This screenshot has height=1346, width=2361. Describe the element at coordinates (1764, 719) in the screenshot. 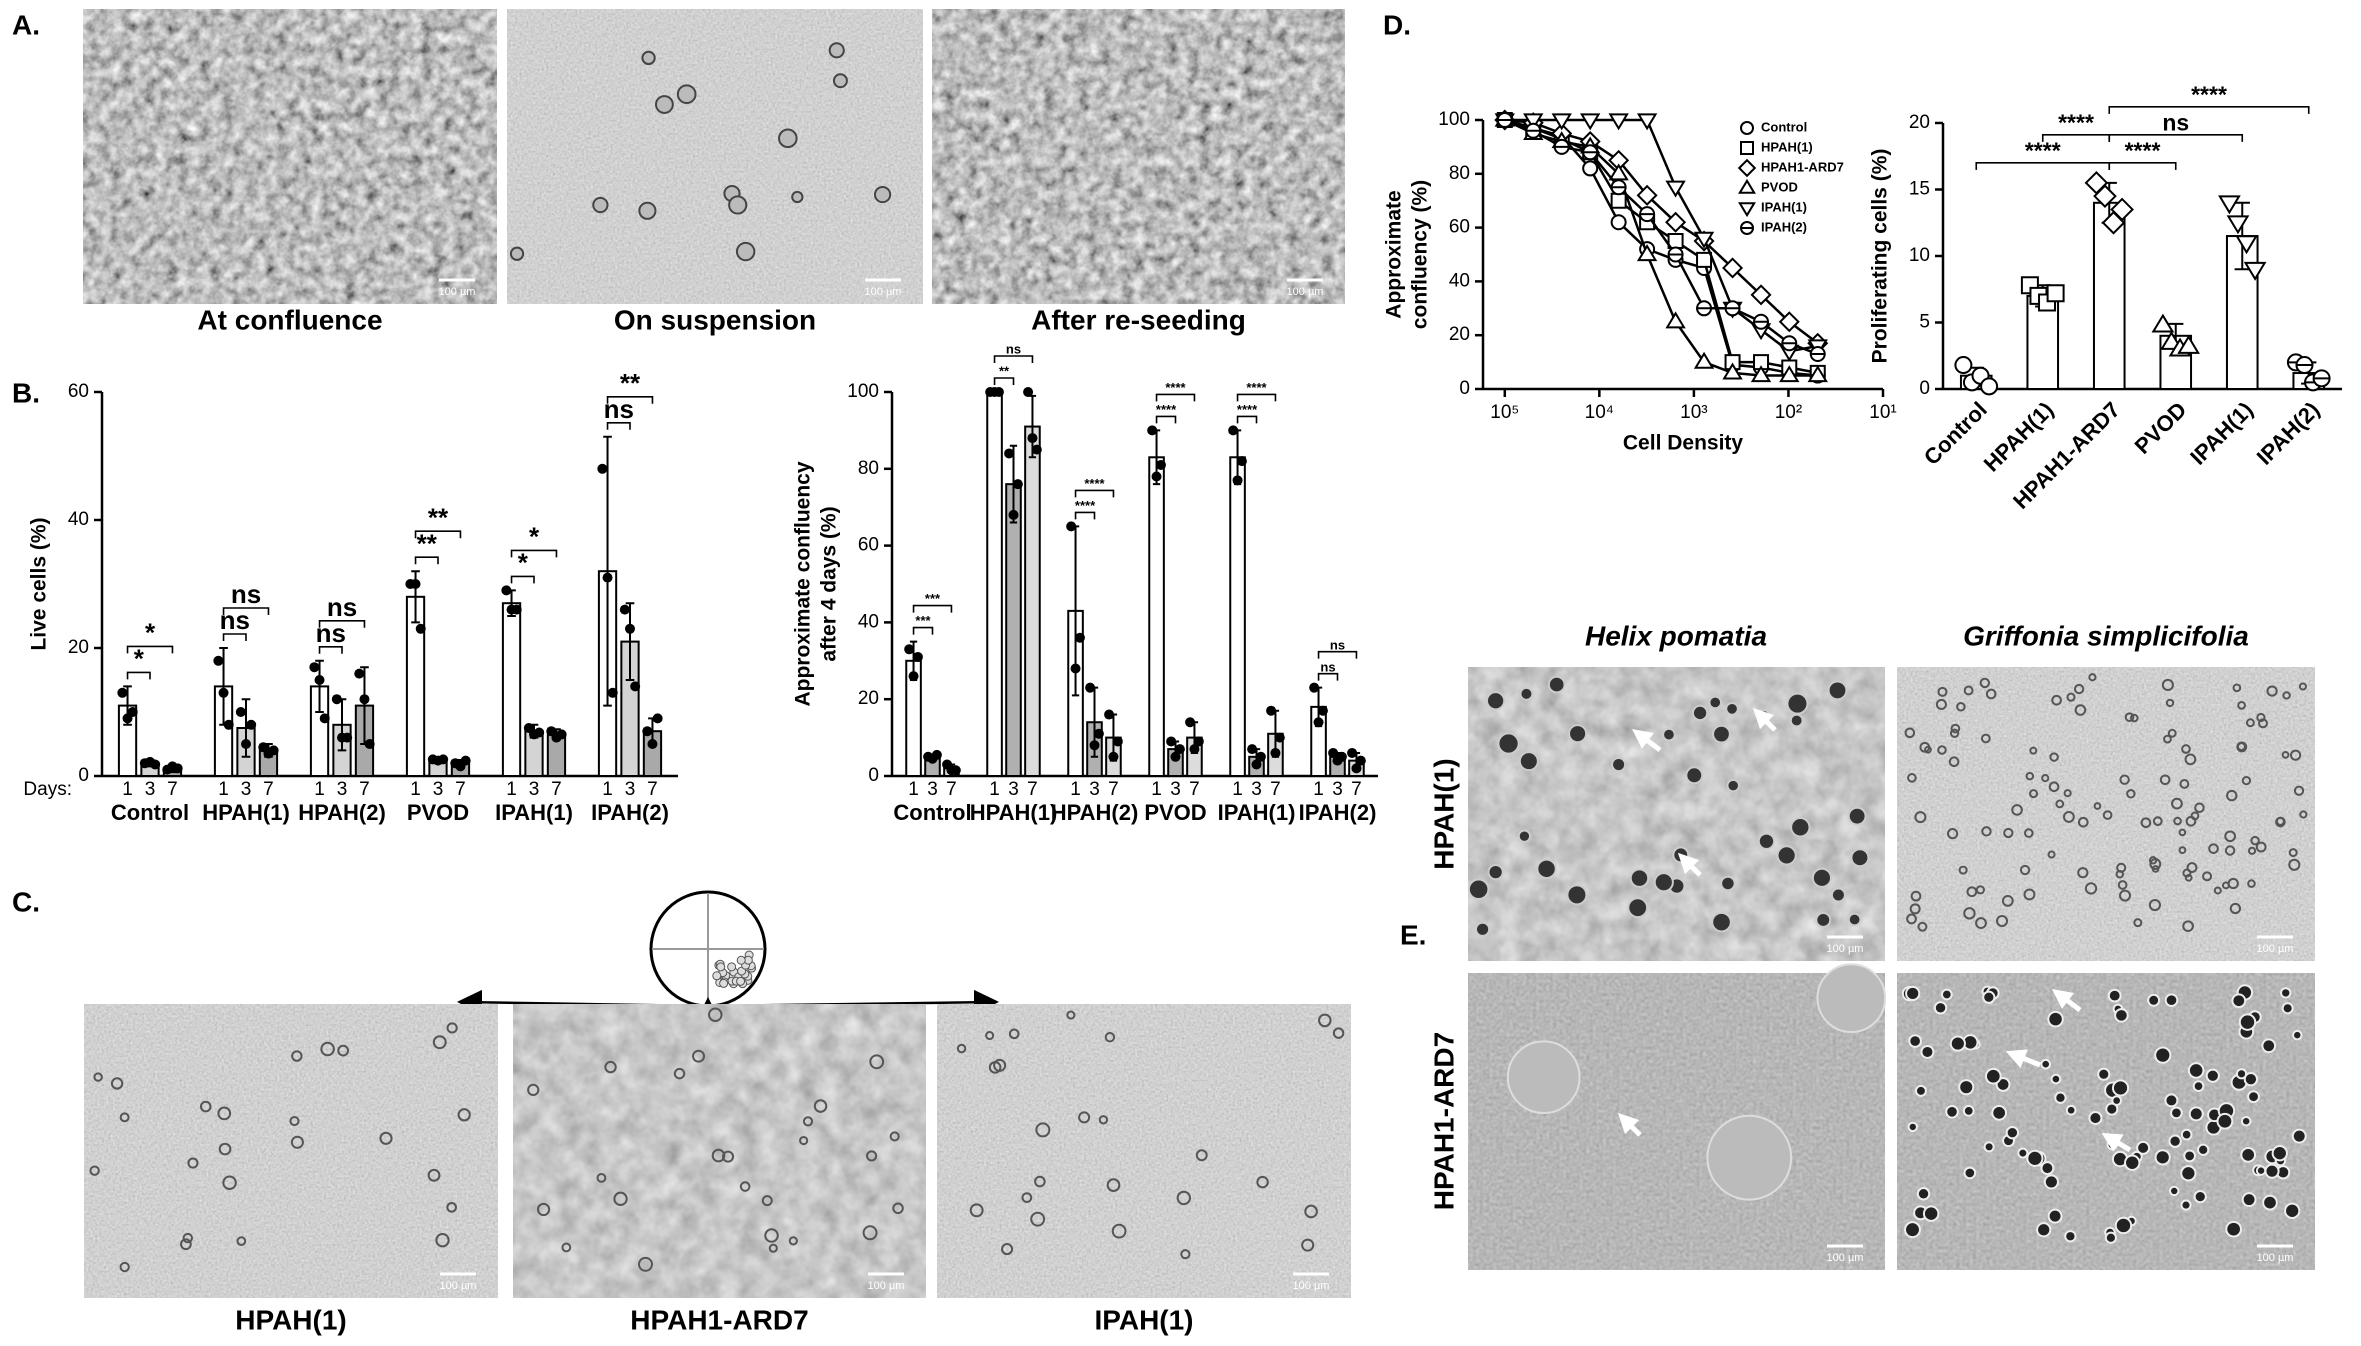

I see `arrow` at that location.